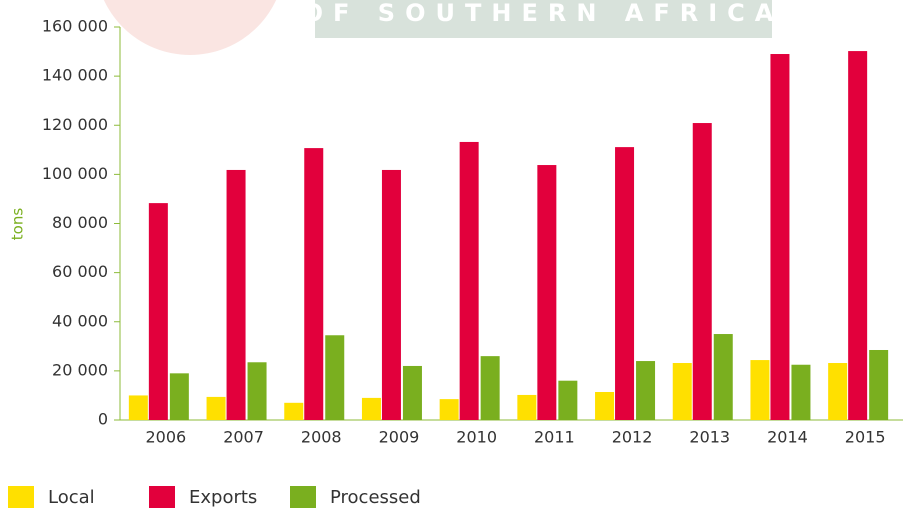 This screenshot has width=903, height=517. Describe the element at coordinates (543, 13) in the screenshot. I see `banner-text: OF SOUTHERN AFRICA` at that location.